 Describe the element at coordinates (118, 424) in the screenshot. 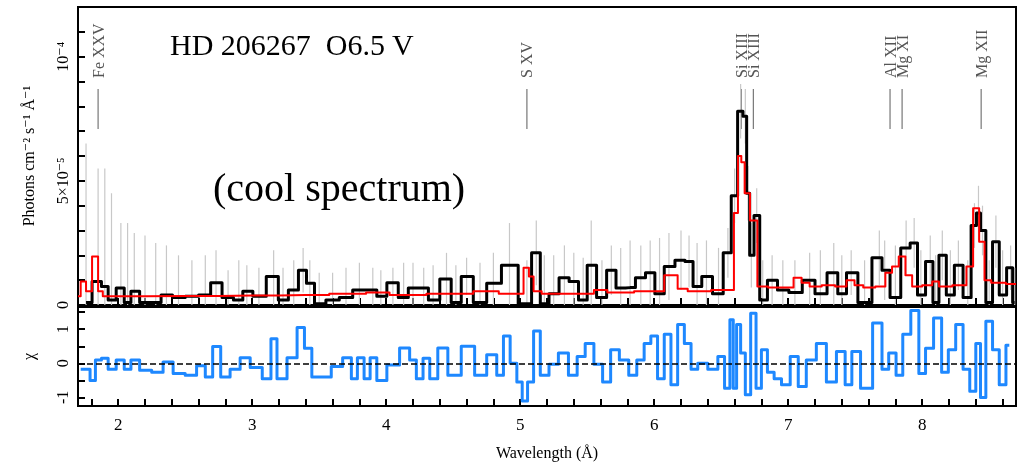

I see `x-tick-label: 2` at that location.